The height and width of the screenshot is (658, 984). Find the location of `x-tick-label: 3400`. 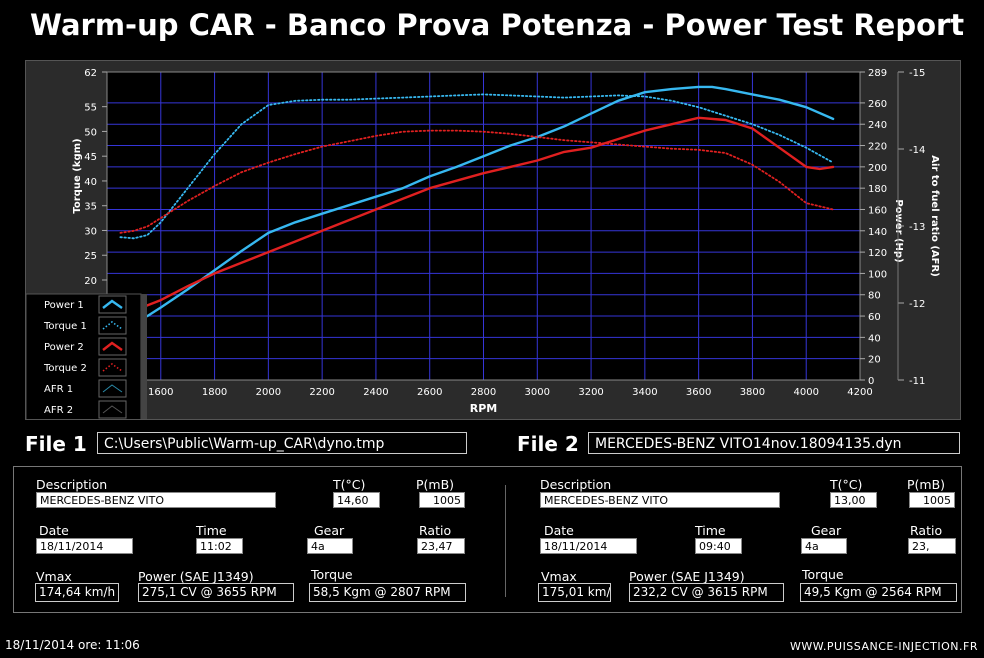

x-tick-label: 3400 is located at coordinates (644, 392).